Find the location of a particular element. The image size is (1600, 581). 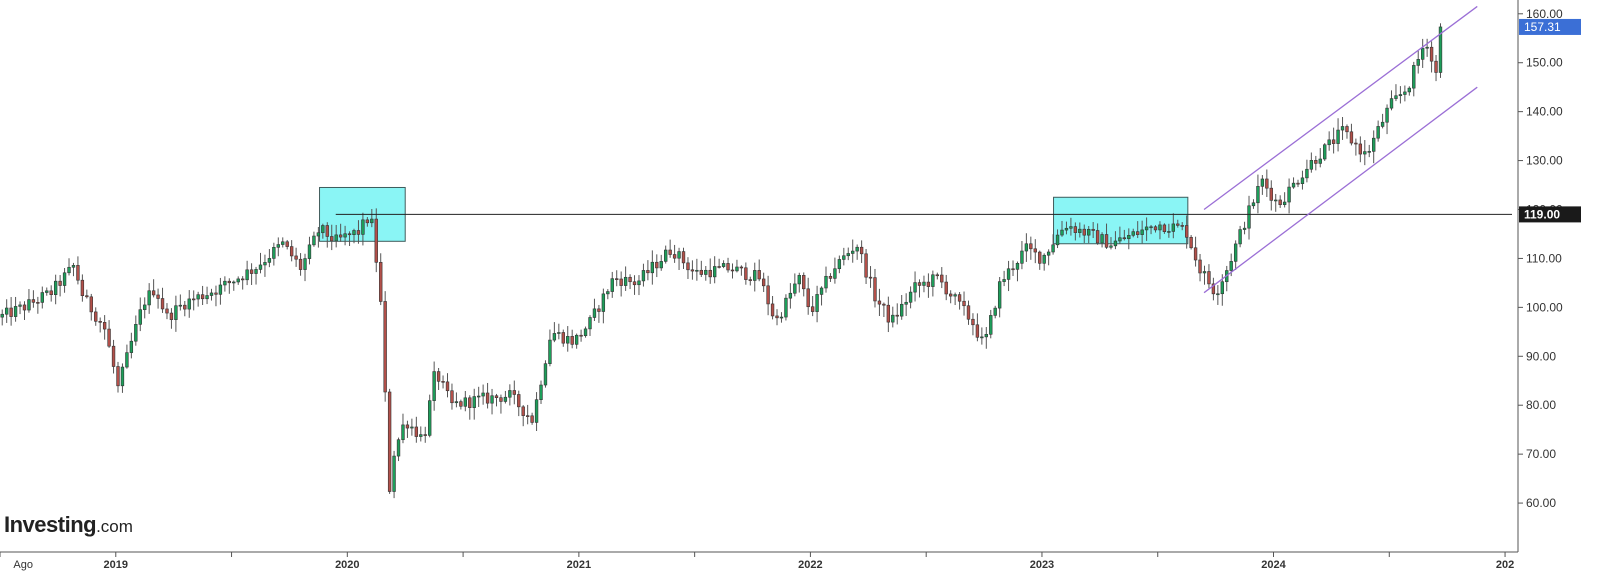

y-tick-label: 100.00 is located at coordinates (1544, 307).